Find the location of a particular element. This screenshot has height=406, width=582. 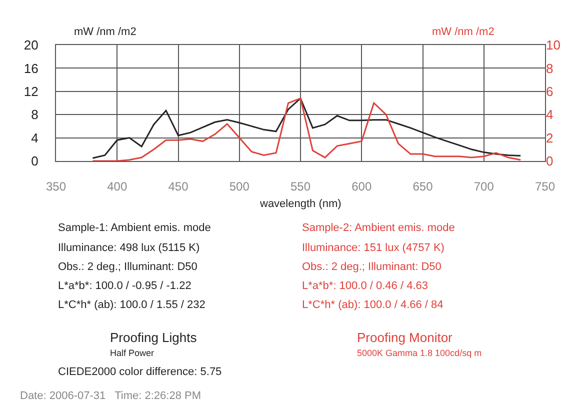

y-tick-label: 0 is located at coordinates (34, 161).